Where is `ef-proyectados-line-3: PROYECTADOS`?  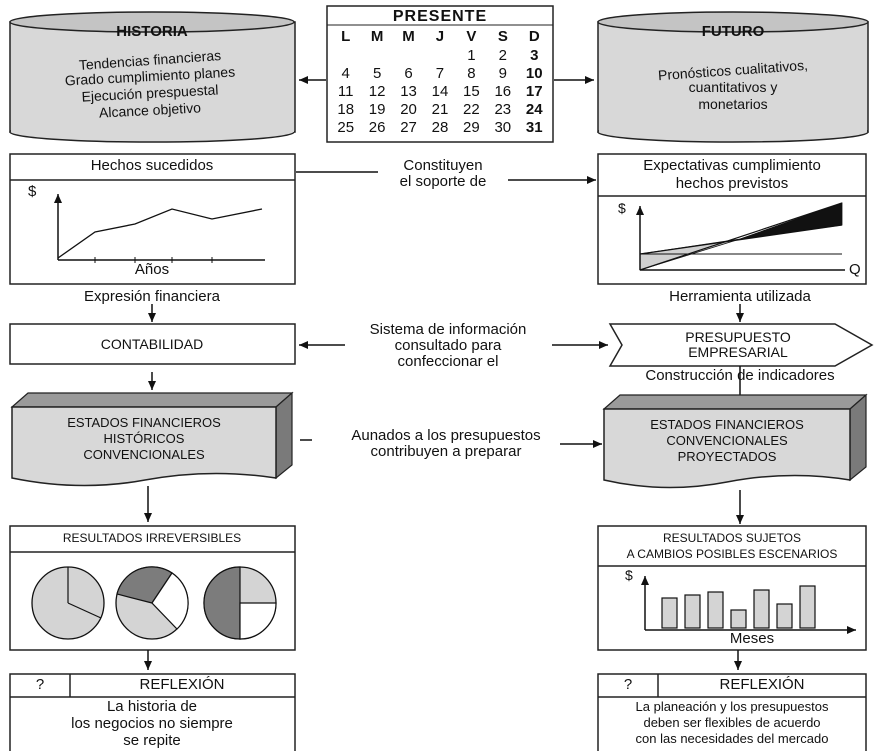 ef-proyectados-line-3: PROYECTADOS is located at coordinates (727, 456).